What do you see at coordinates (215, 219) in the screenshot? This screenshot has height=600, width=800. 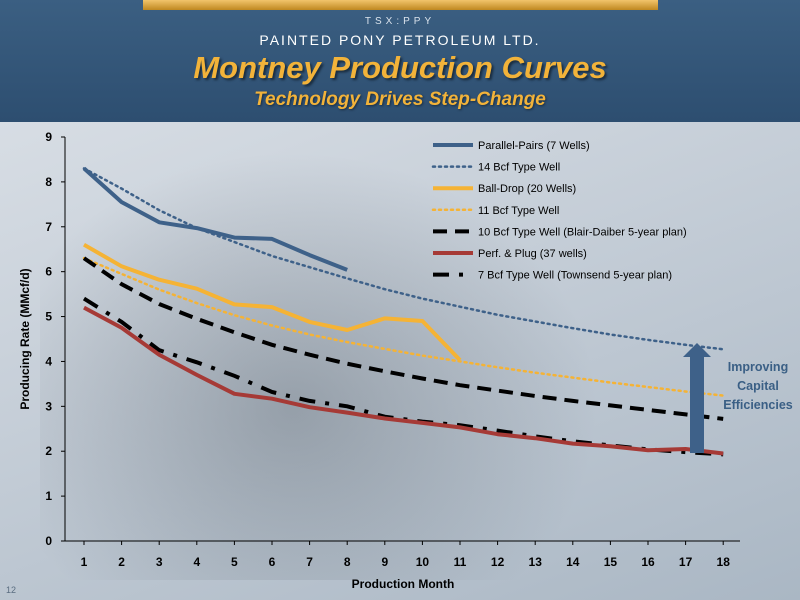 I see `series-line-parallel-pairs-7-wells` at bounding box center [215, 219].